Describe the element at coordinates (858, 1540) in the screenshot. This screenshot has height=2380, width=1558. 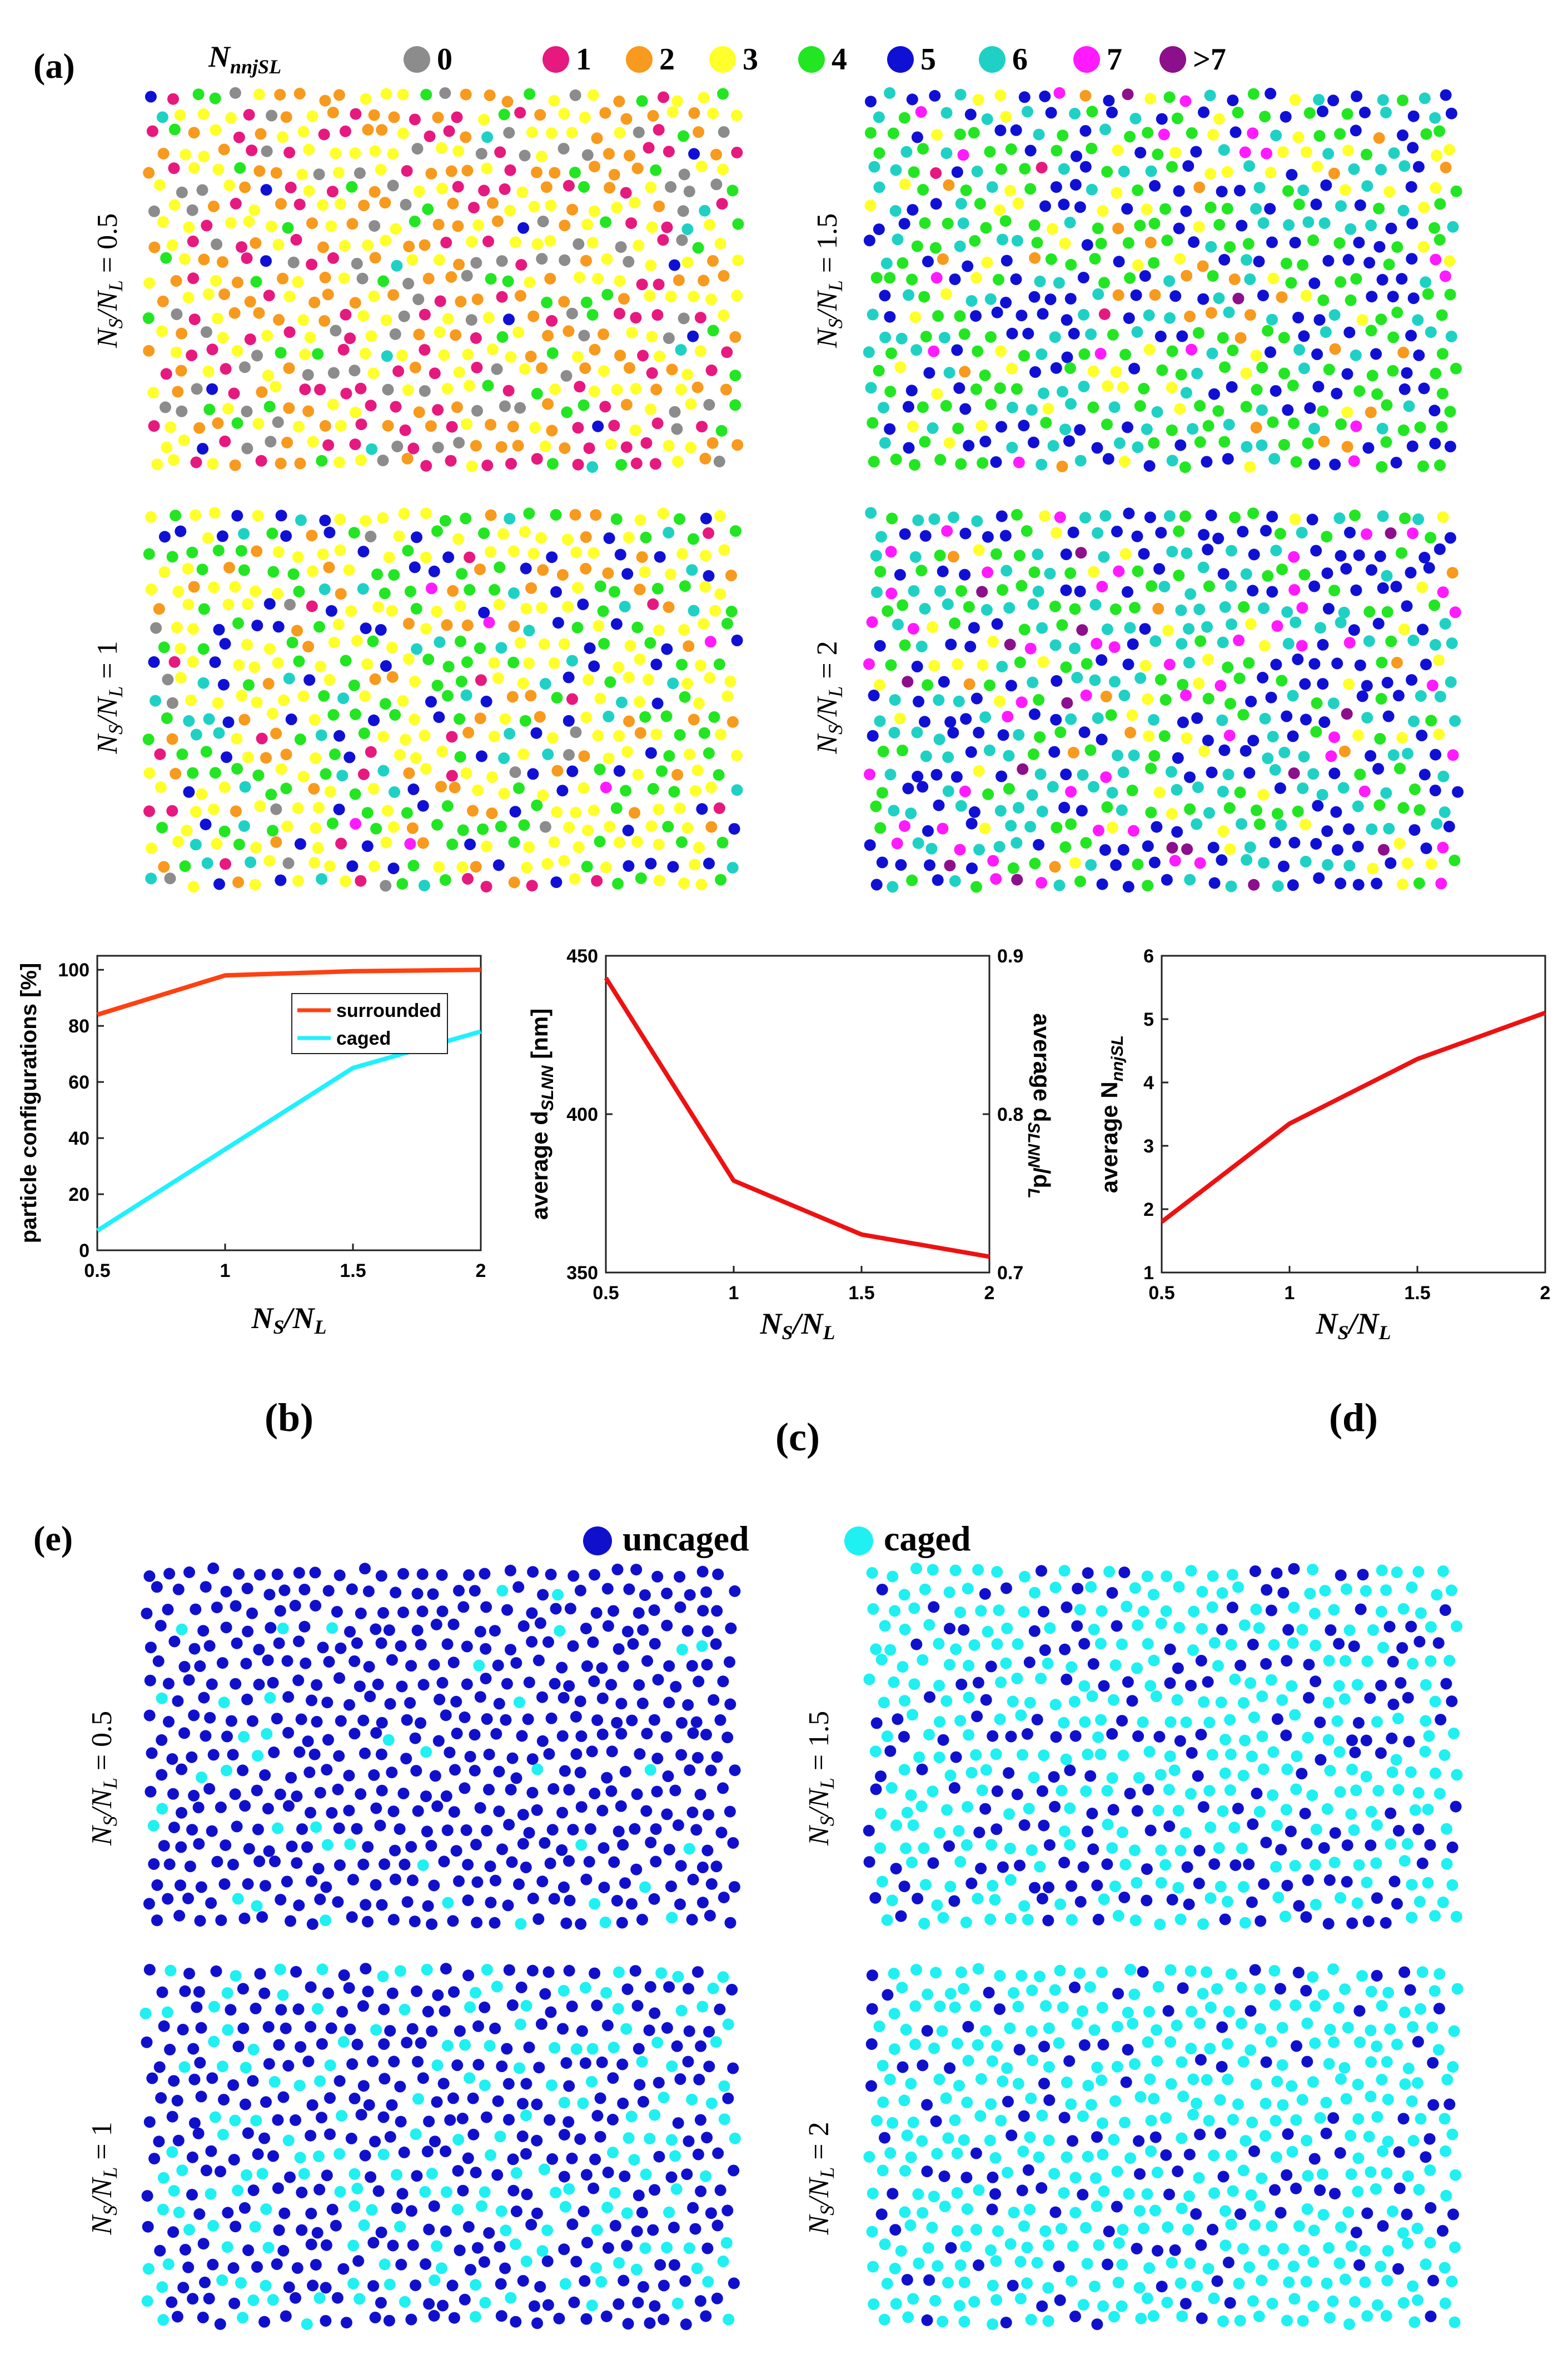
I see `legend-dot-caged` at that location.